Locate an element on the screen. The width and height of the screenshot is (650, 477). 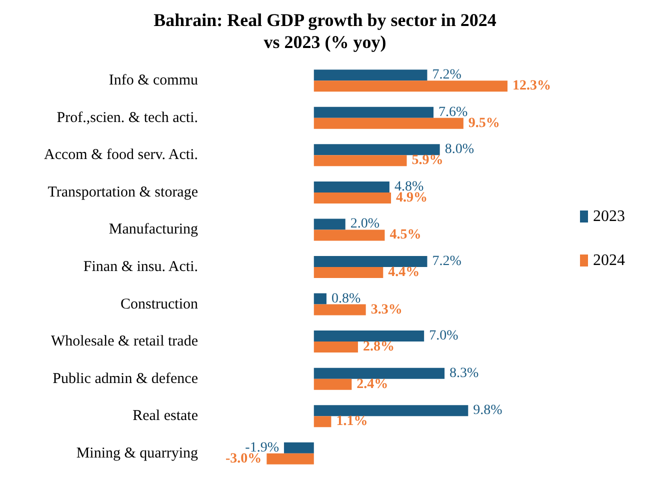
y-tick-label: Public admin & defence is located at coordinates (125, 378).